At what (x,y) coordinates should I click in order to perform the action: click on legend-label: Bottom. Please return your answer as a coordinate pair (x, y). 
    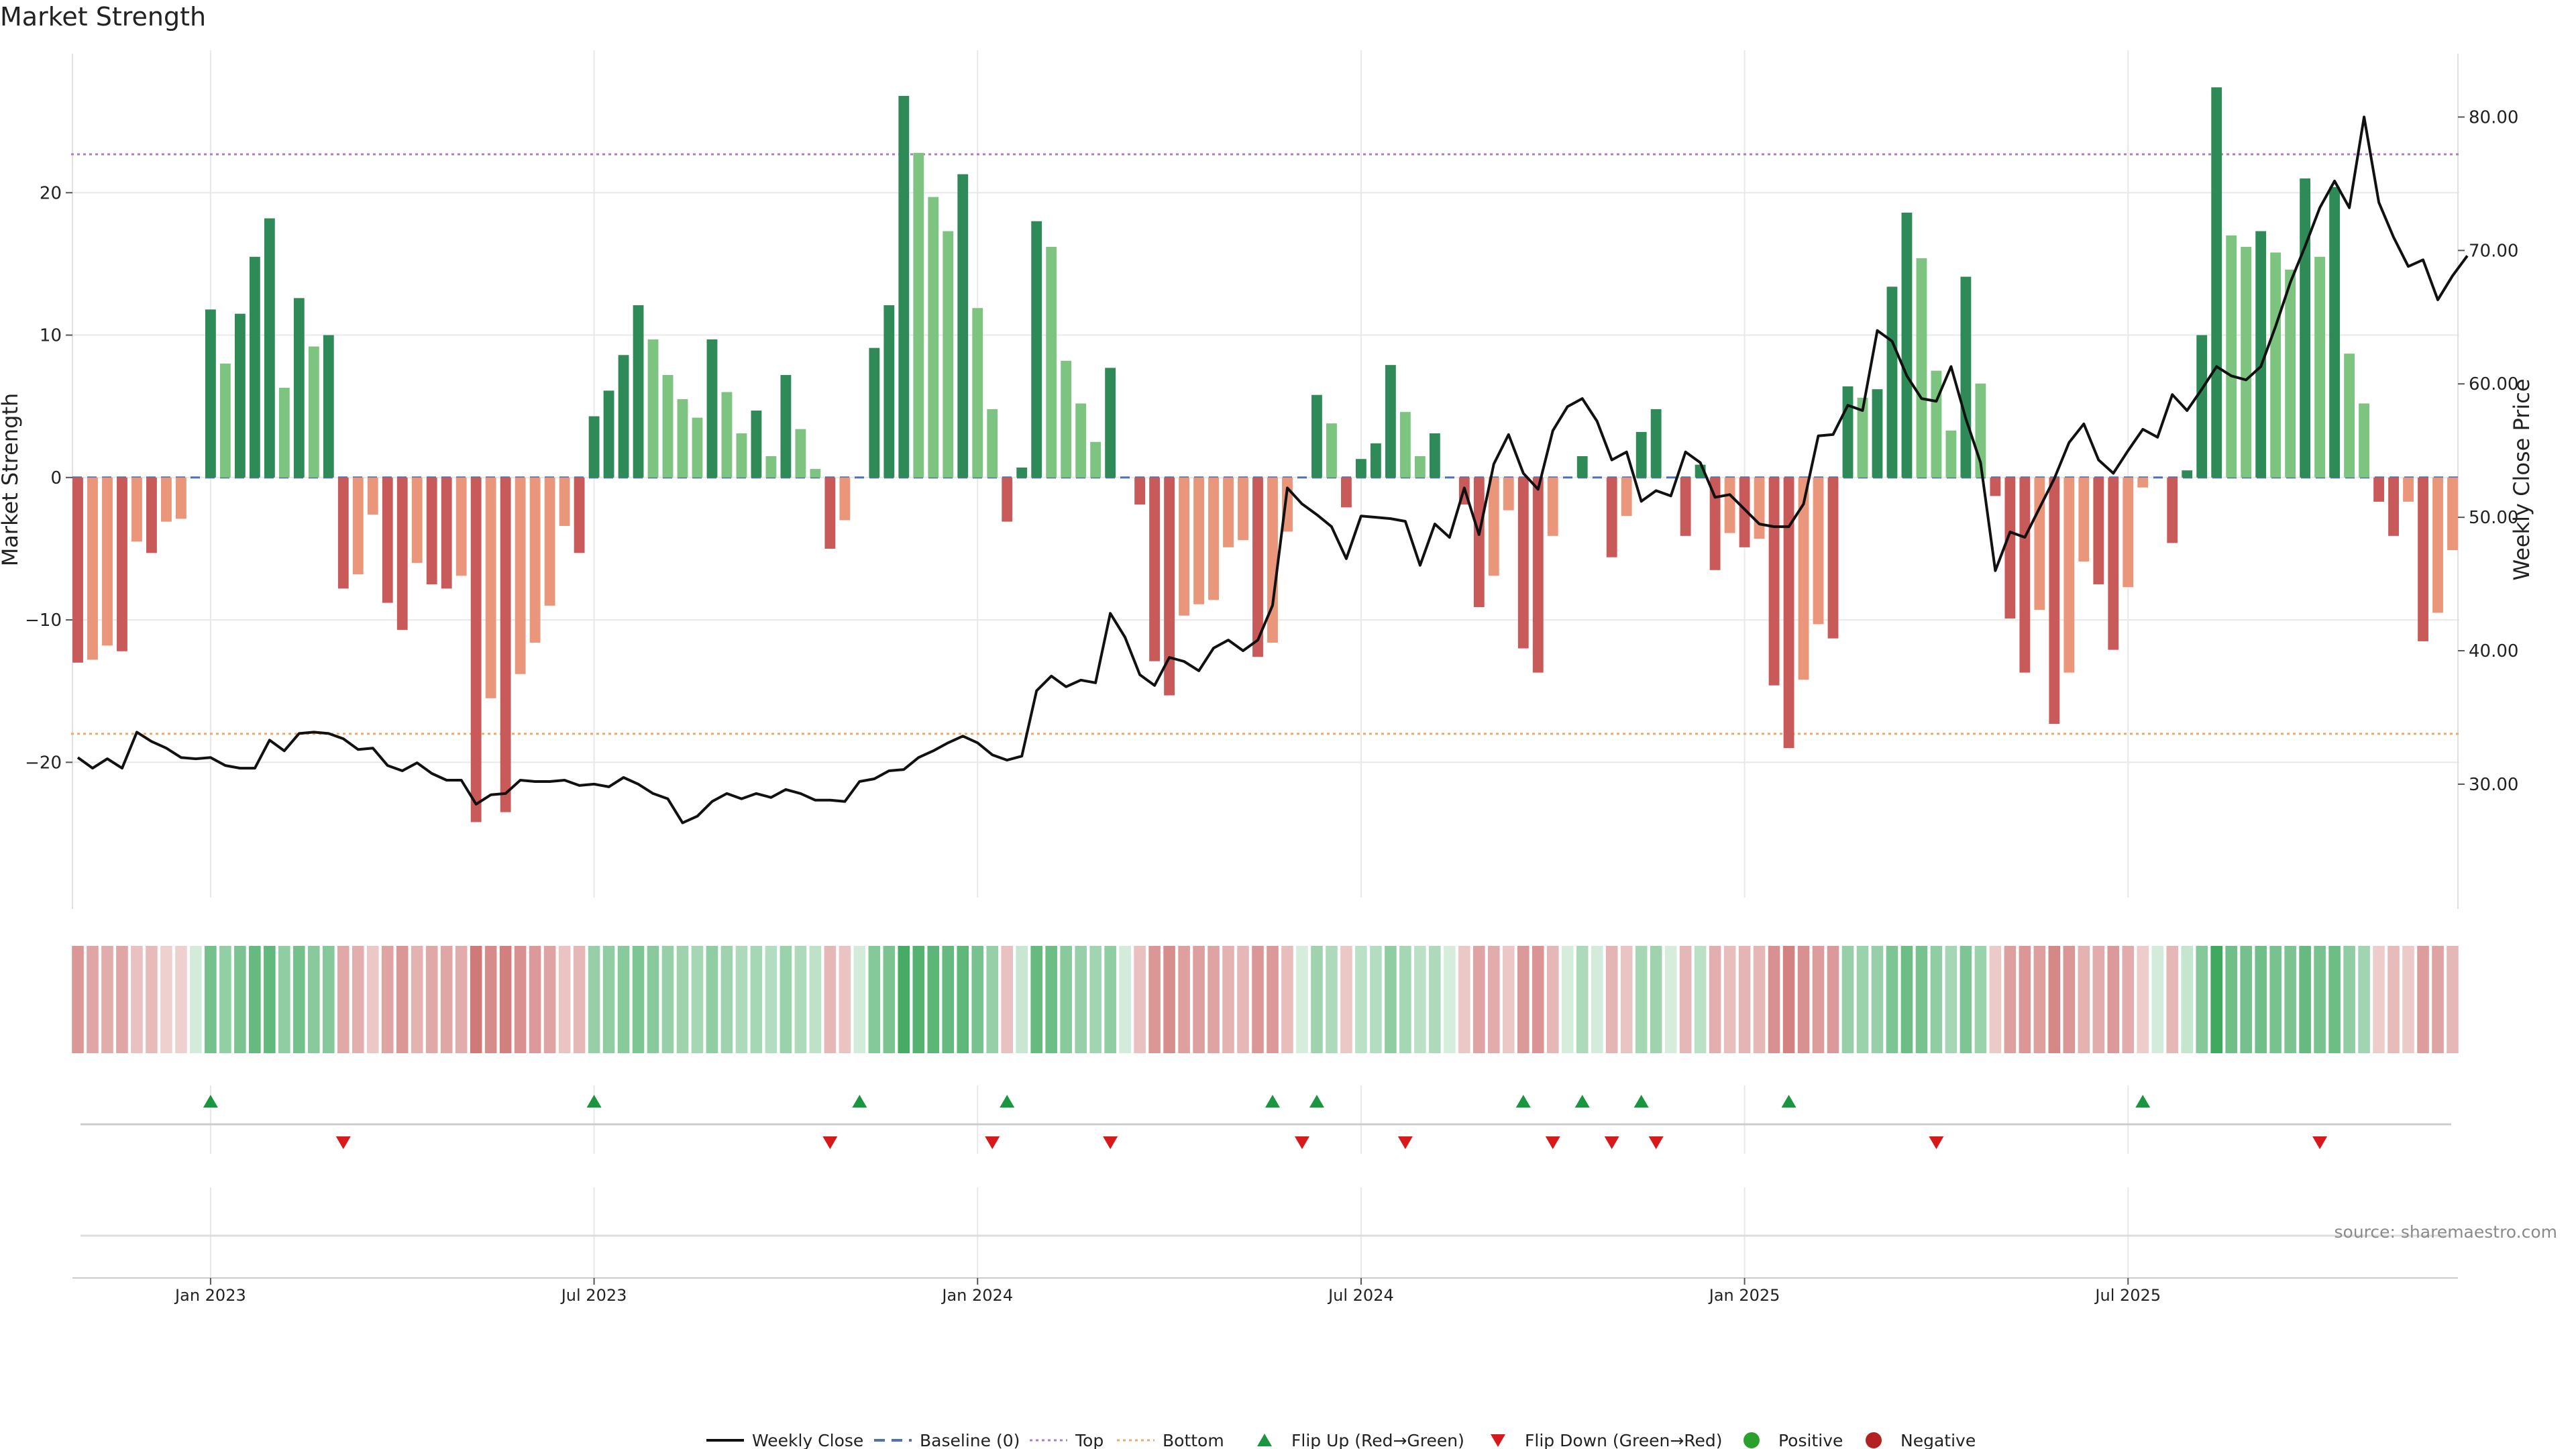
    Looking at the image, I should click on (1193, 1440).